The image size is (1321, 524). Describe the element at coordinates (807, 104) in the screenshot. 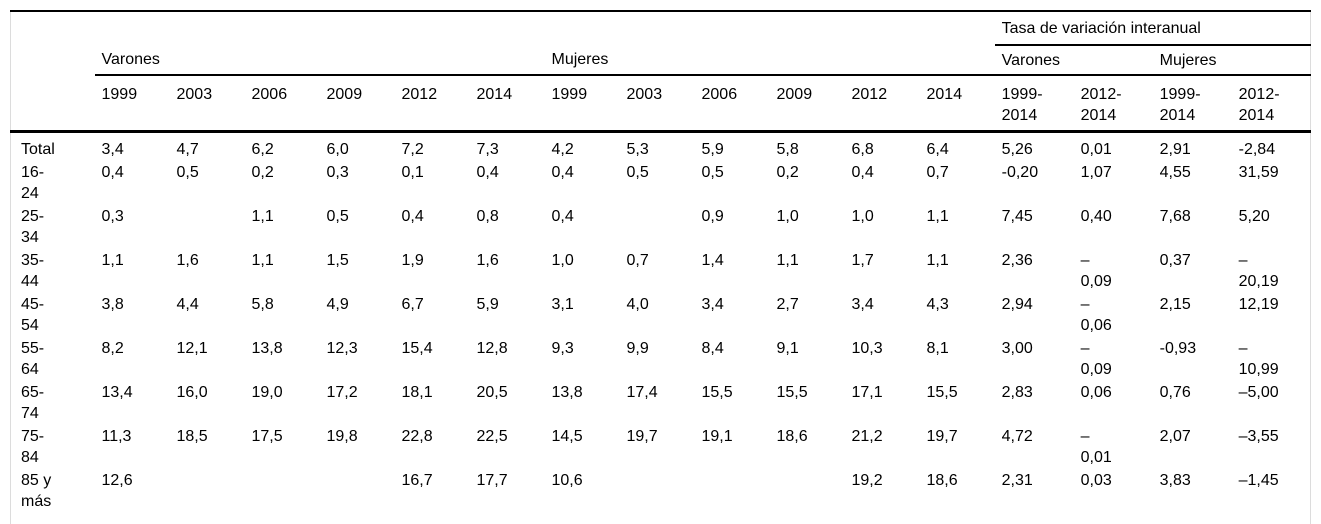

I see `year-header-cell: 2009` at that location.